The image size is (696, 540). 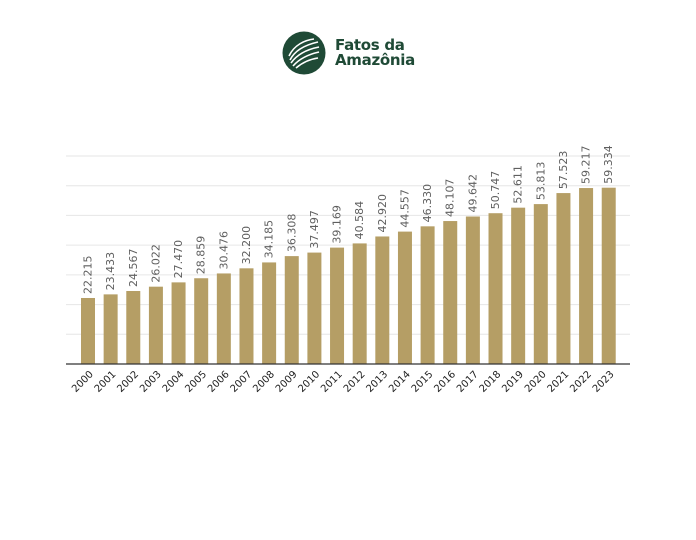 What do you see at coordinates (242, 382) in the screenshot?
I see `x-tick-label: 2007` at bounding box center [242, 382].